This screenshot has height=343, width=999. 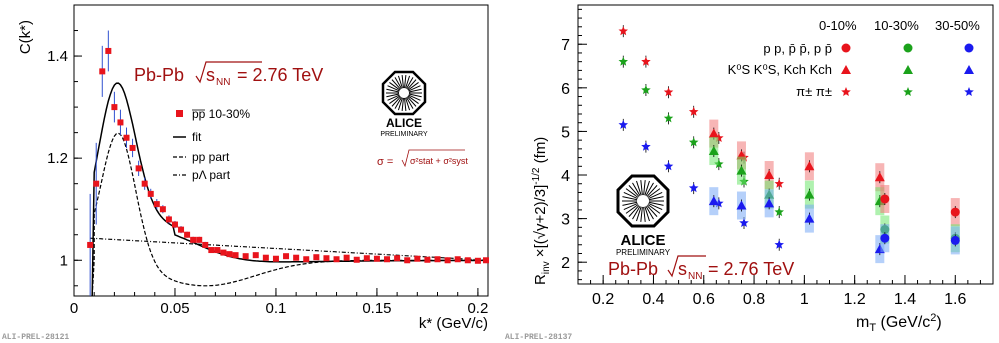 I want to click on right-y-tick-label: 7, so click(x=565, y=45).